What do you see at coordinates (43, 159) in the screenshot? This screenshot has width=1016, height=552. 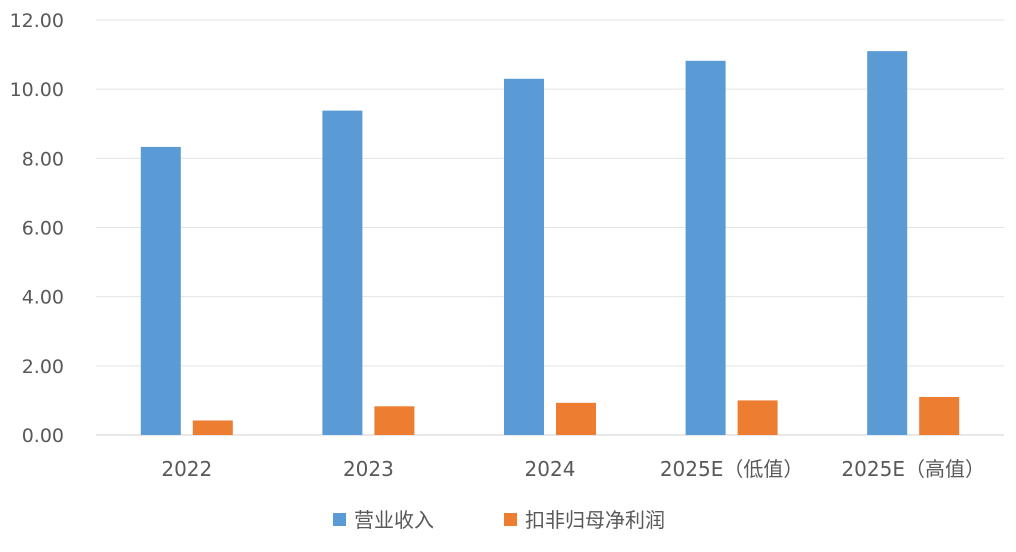 I see `y-tick-label: 8.00` at bounding box center [43, 159].